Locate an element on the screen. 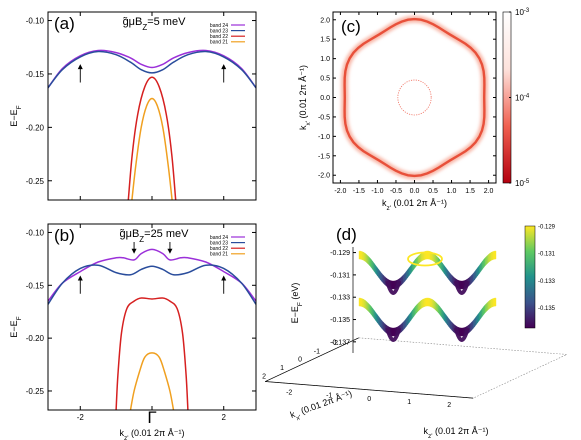 The height and width of the screenshot is (440, 581). y-tick-label: -0.10 is located at coordinates (35, 21).